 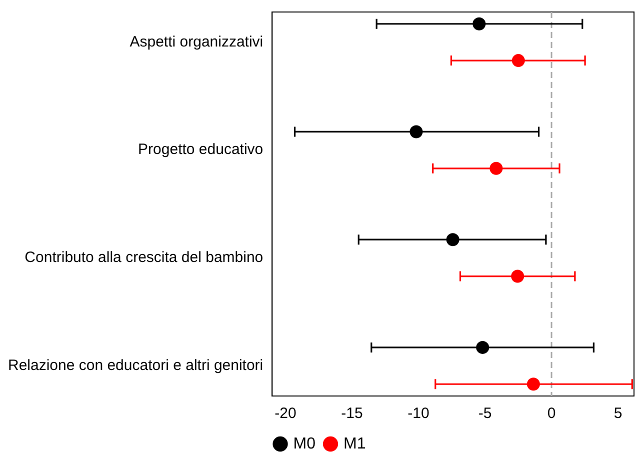 I want to click on x-tick-label: 5, so click(x=618, y=413).